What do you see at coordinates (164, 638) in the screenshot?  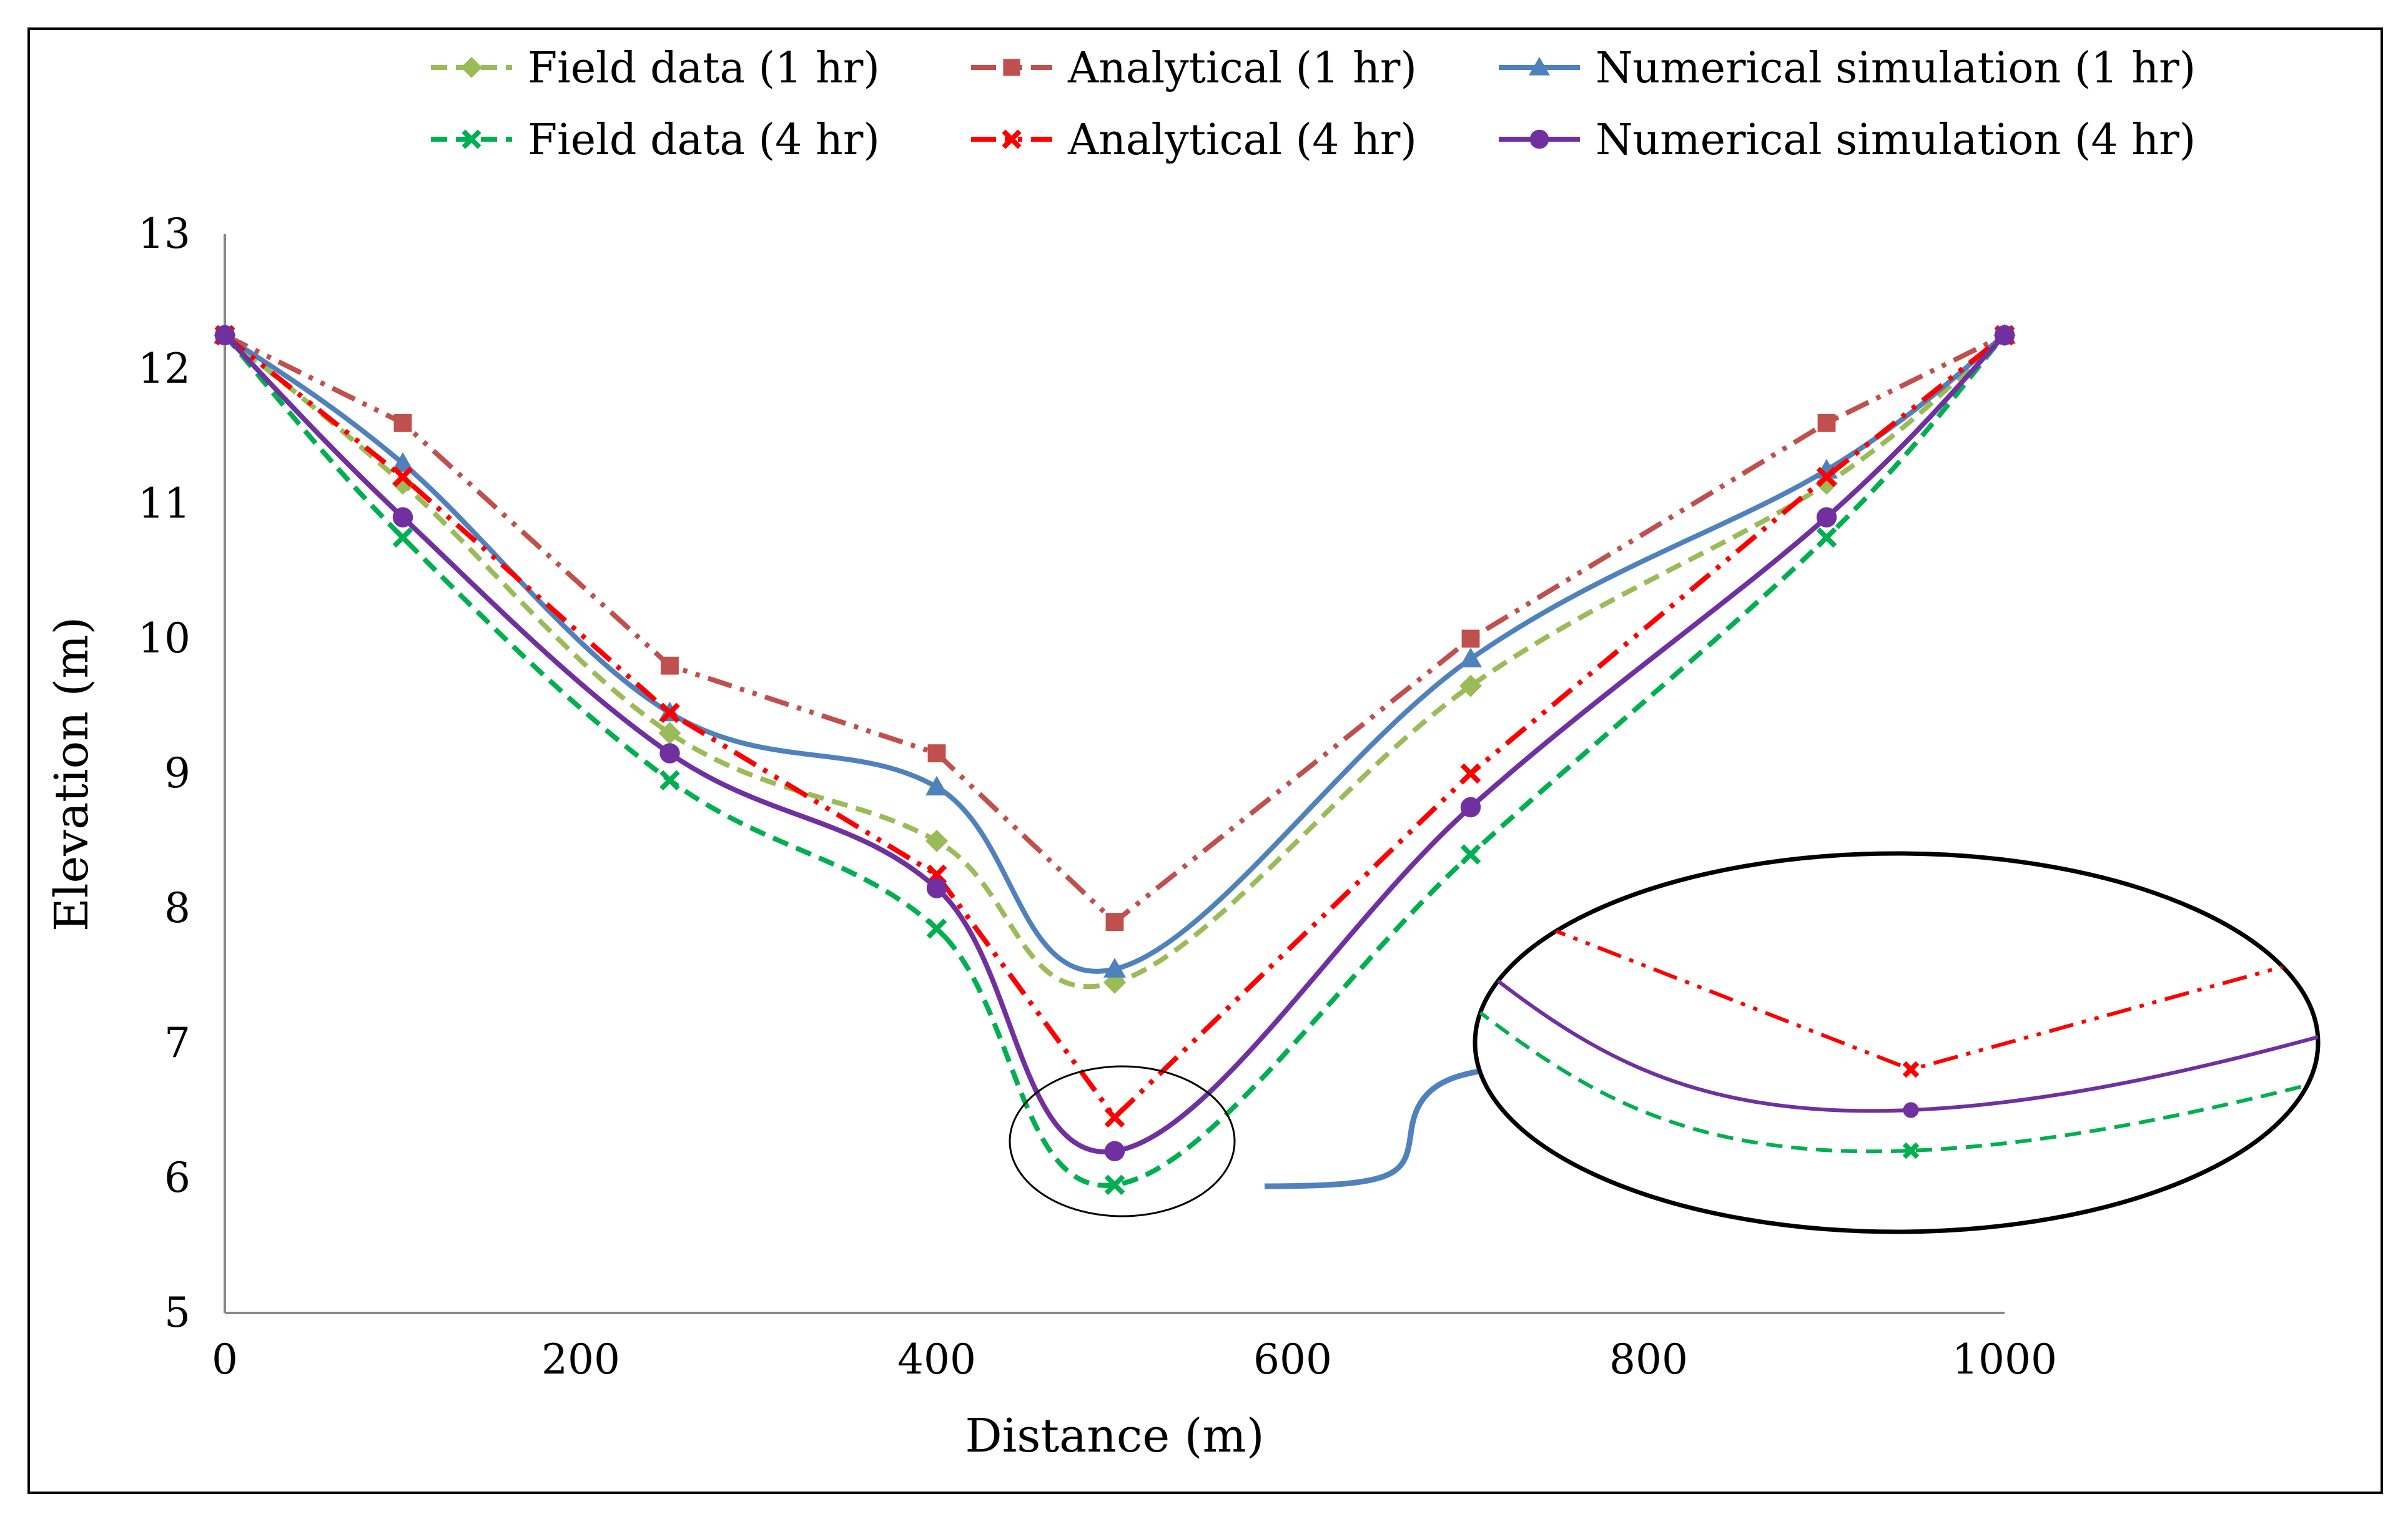 I see `y-tick-label: 10` at bounding box center [164, 638].